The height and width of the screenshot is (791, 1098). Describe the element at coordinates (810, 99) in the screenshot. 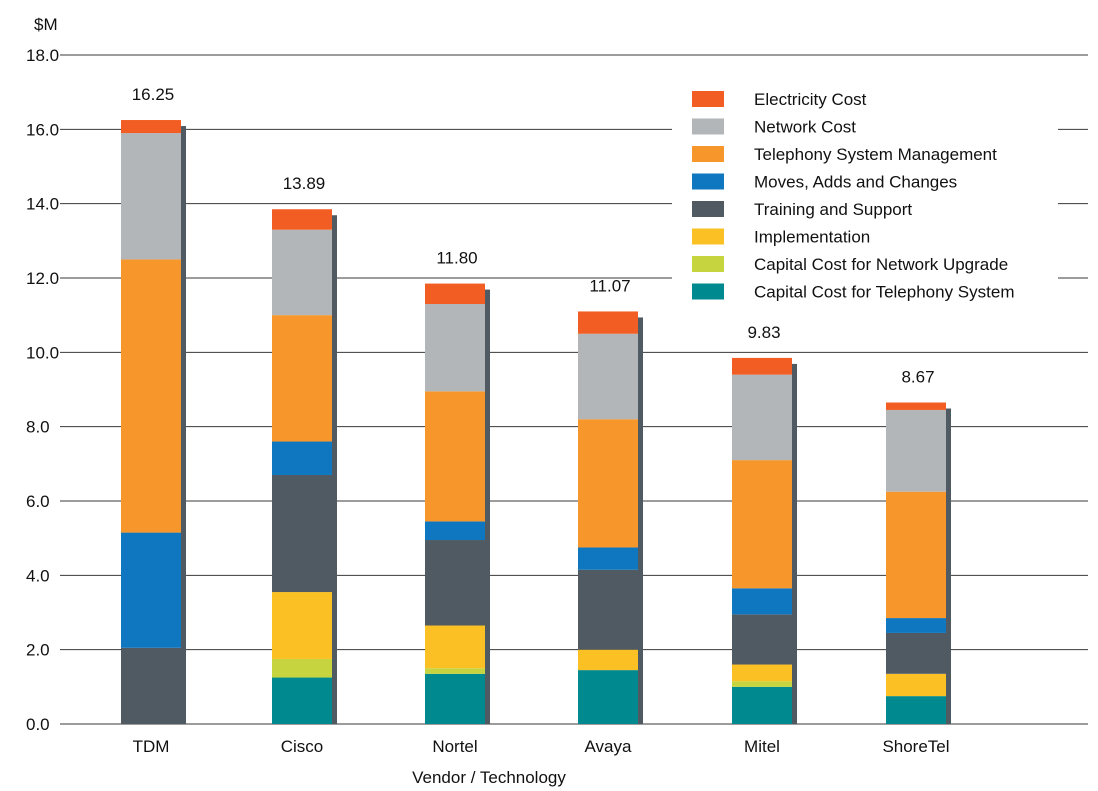

I see `legend-label: Electricity Cost` at that location.